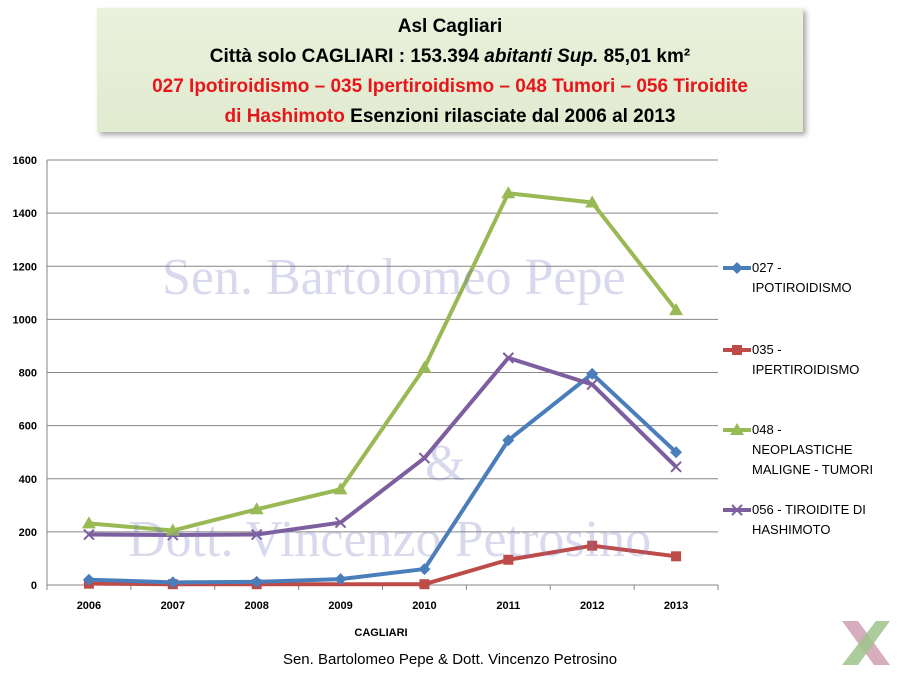 The height and width of the screenshot is (675, 900). Describe the element at coordinates (676, 606) in the screenshot. I see `x-tick-label: 2013` at that location.